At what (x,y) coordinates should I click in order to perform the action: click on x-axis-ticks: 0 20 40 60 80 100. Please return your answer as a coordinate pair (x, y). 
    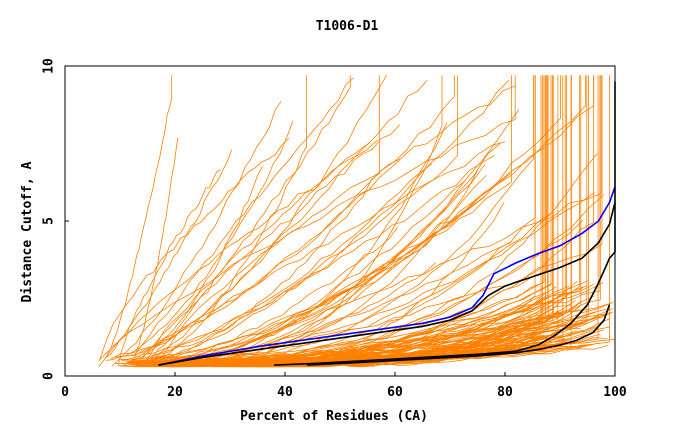
    Looking at the image, I should click on (344, 386).